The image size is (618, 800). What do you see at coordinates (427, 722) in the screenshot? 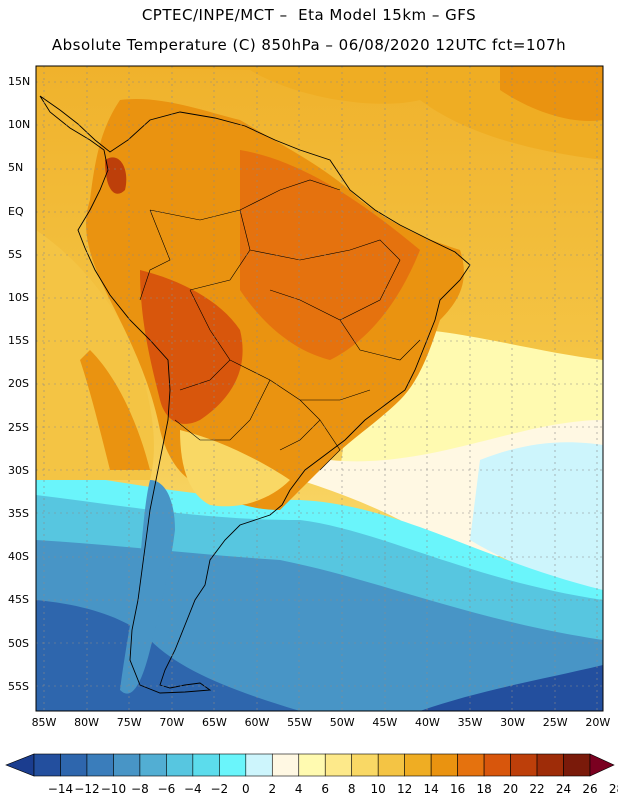
I see `lon-label: 40W` at bounding box center [427, 722].